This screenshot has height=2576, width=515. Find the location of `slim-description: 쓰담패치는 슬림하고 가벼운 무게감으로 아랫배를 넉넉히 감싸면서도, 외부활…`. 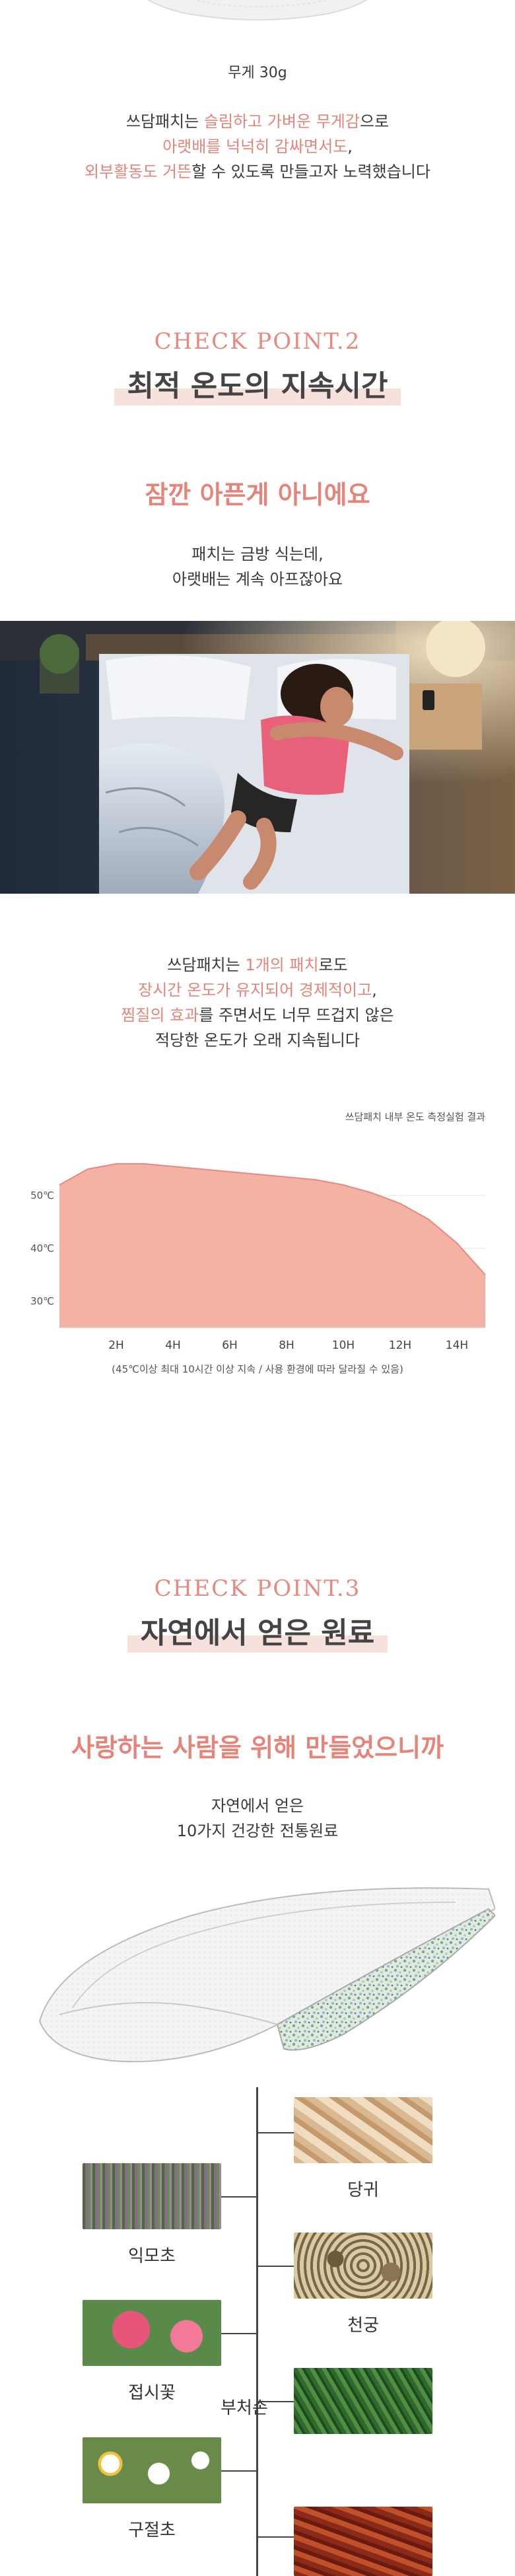

slim-description: 쓰담패치는 슬림하고 가벼운 무게감으로 아랫배를 넉넉히 감싸면서도, 외부활… is located at coordinates (257, 146).